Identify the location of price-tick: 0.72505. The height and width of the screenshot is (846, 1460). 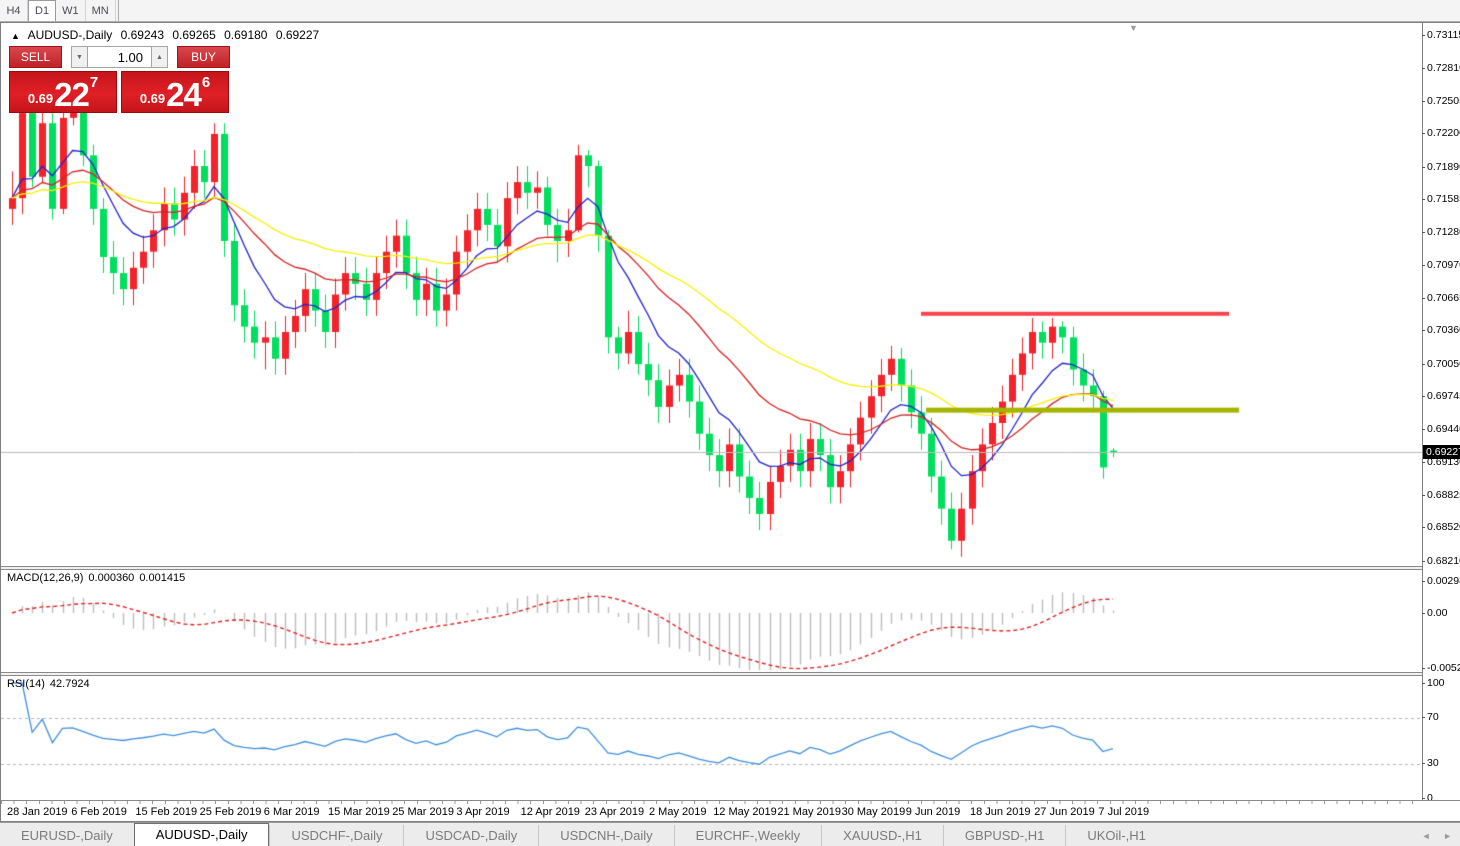
(1441, 101).